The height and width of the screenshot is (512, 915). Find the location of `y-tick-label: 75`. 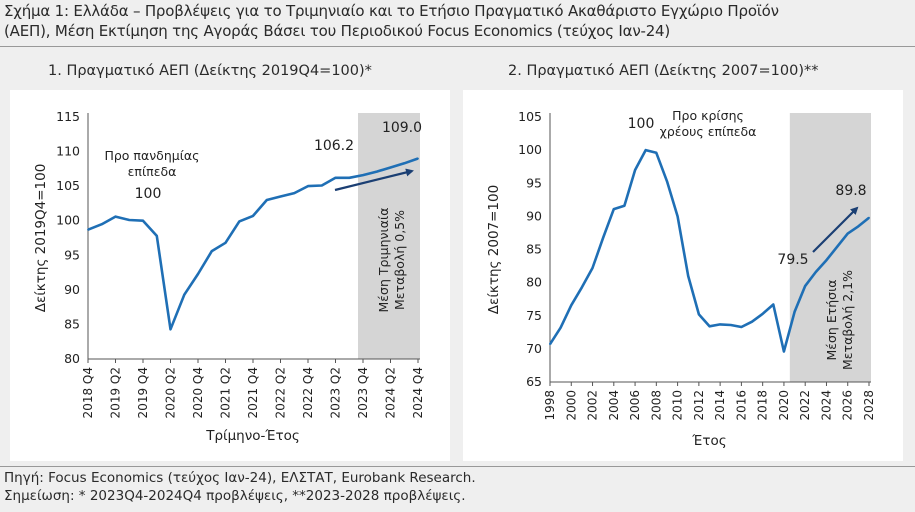

y-tick-label: 75 is located at coordinates (534, 315).